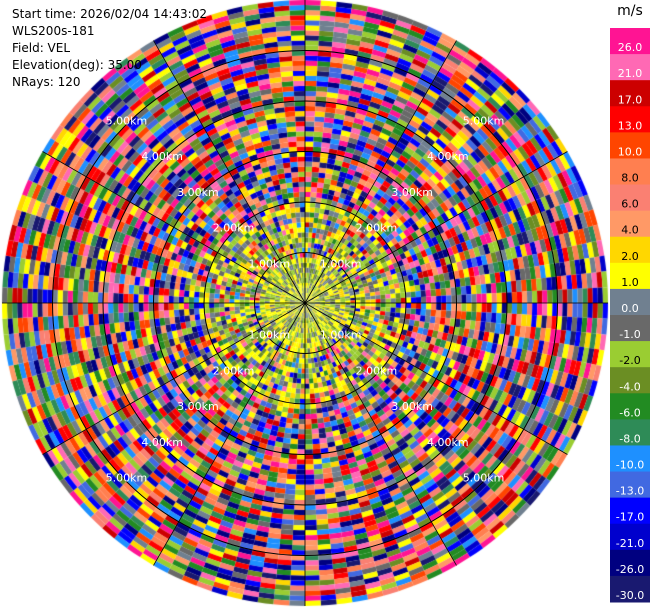 This screenshot has width=650, height=610. What do you see at coordinates (630, 256) in the screenshot?
I see `colorbar-tick-label: 2.0` at bounding box center [630, 256].